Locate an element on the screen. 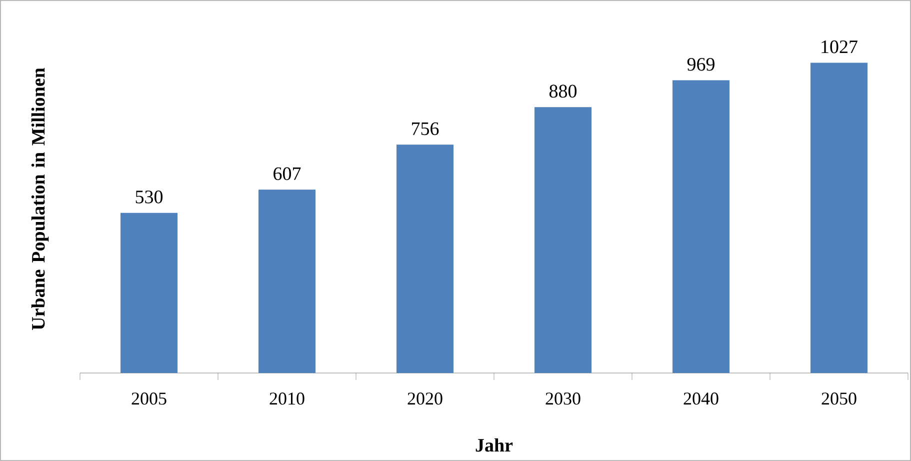  data-label: 880 is located at coordinates (563, 91).